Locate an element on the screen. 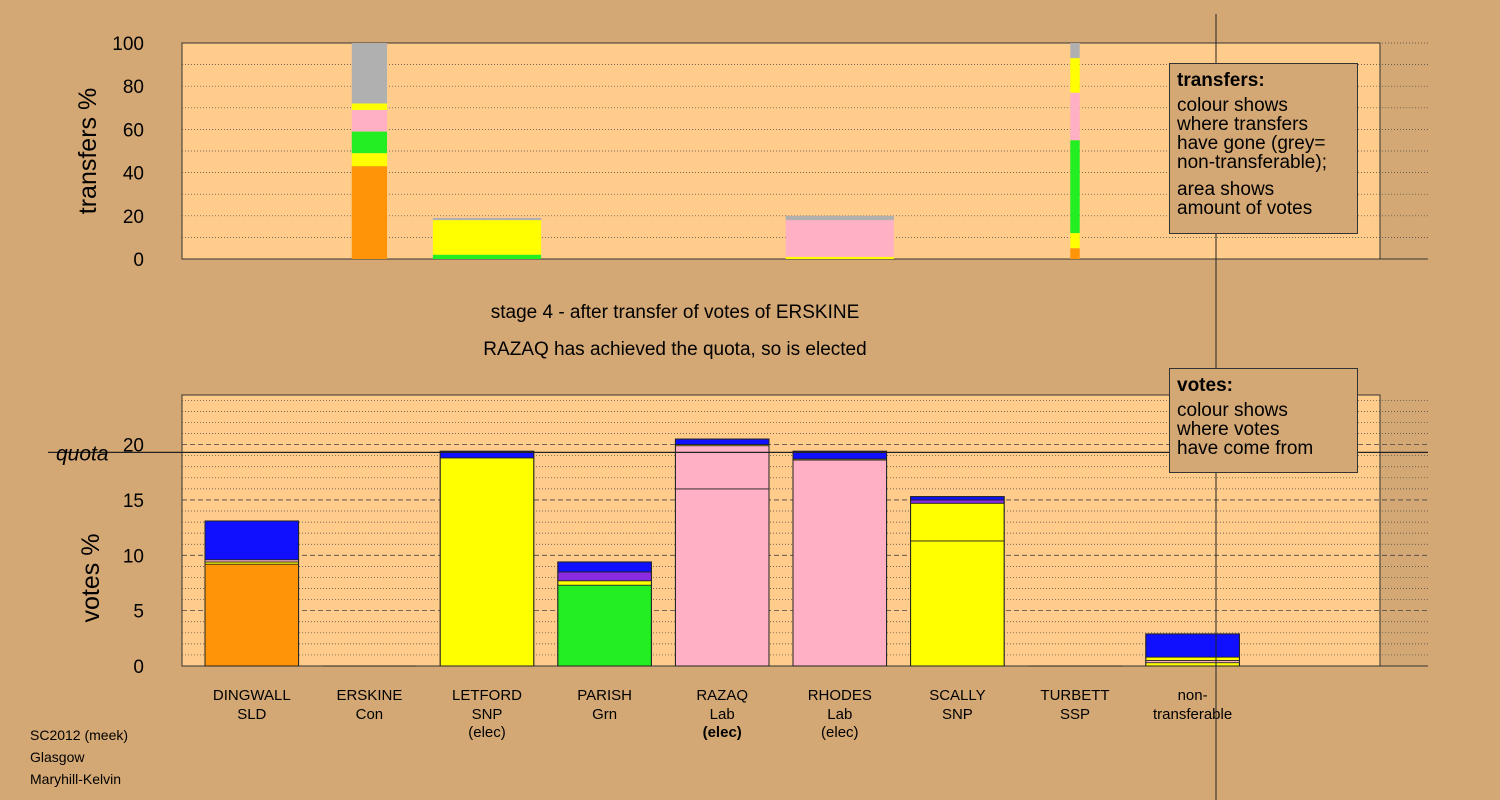  transfers-legend-line: where transfers is located at coordinates (1242, 124).